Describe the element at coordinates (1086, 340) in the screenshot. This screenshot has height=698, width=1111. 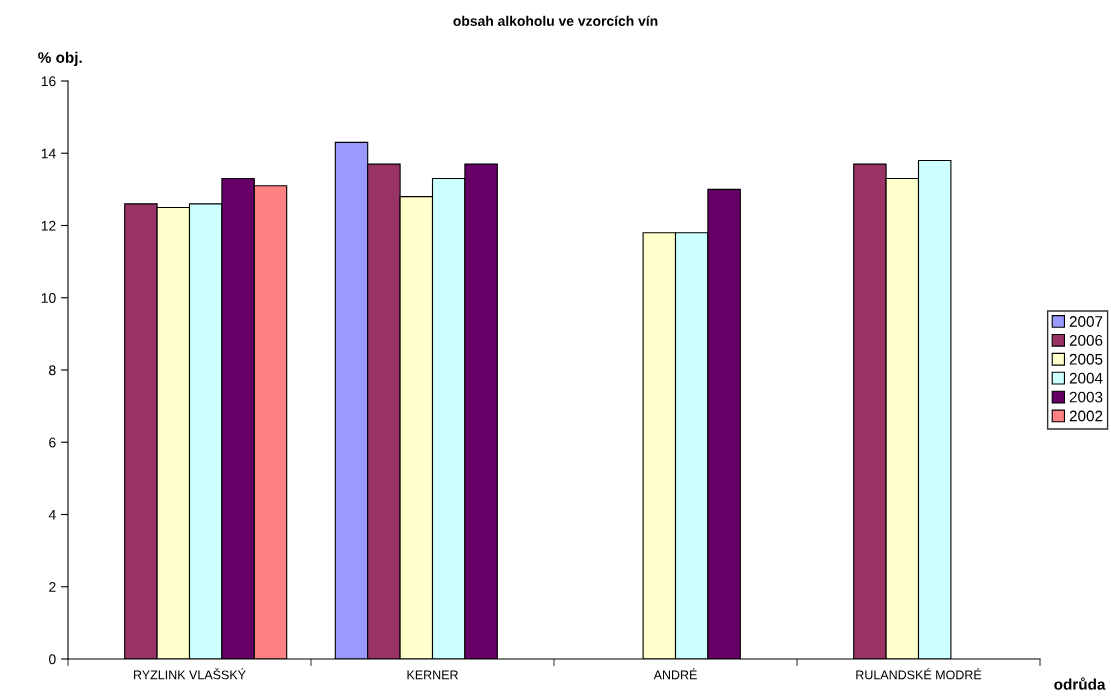
I see `legend-label: 2006` at that location.